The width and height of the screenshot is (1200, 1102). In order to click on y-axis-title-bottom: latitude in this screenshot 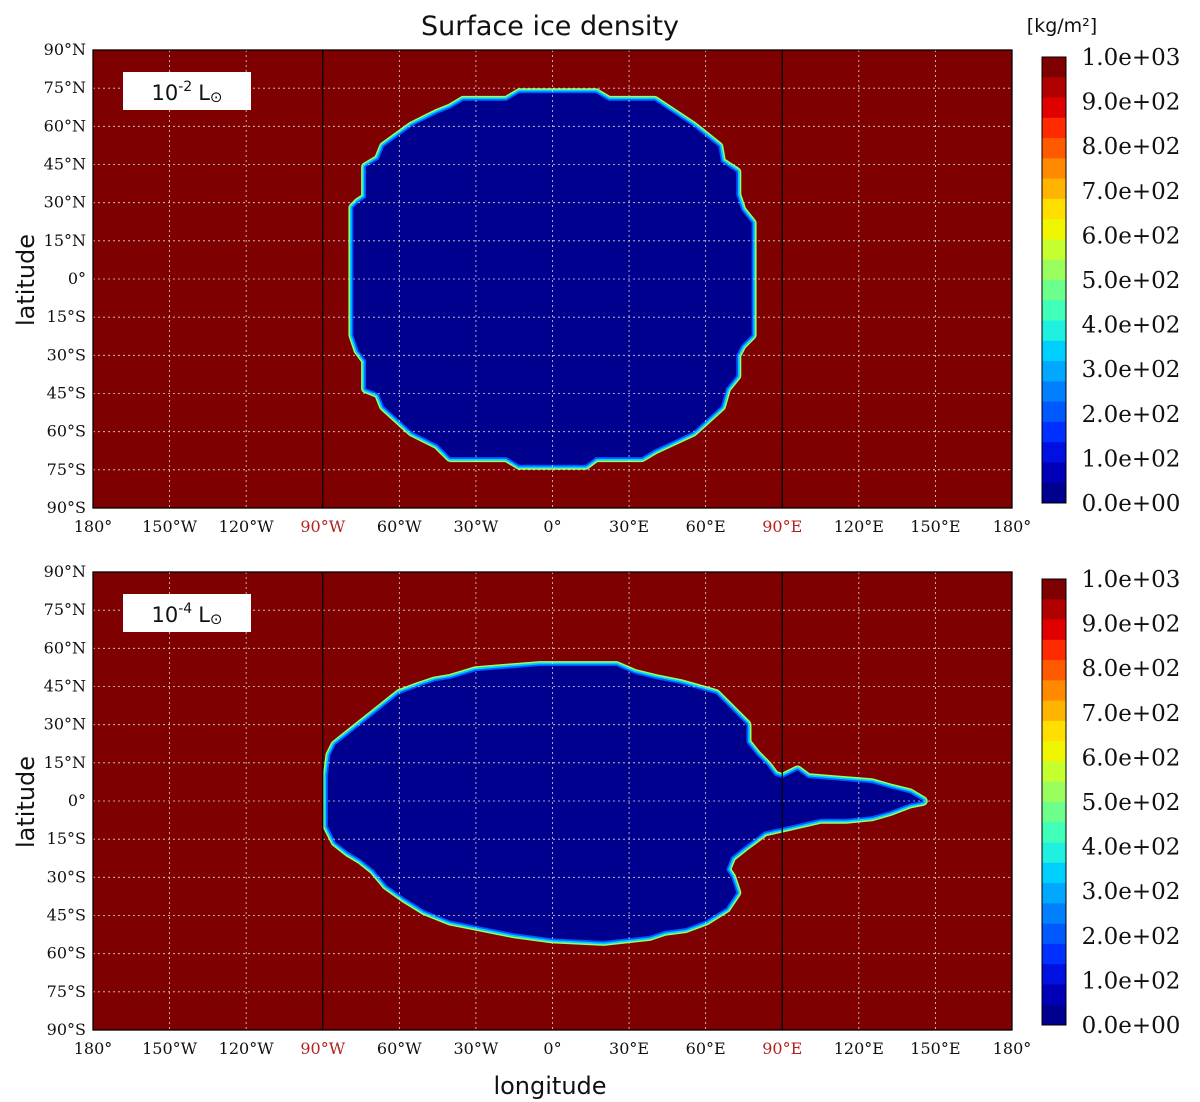, I will do `click(26, 802)`.